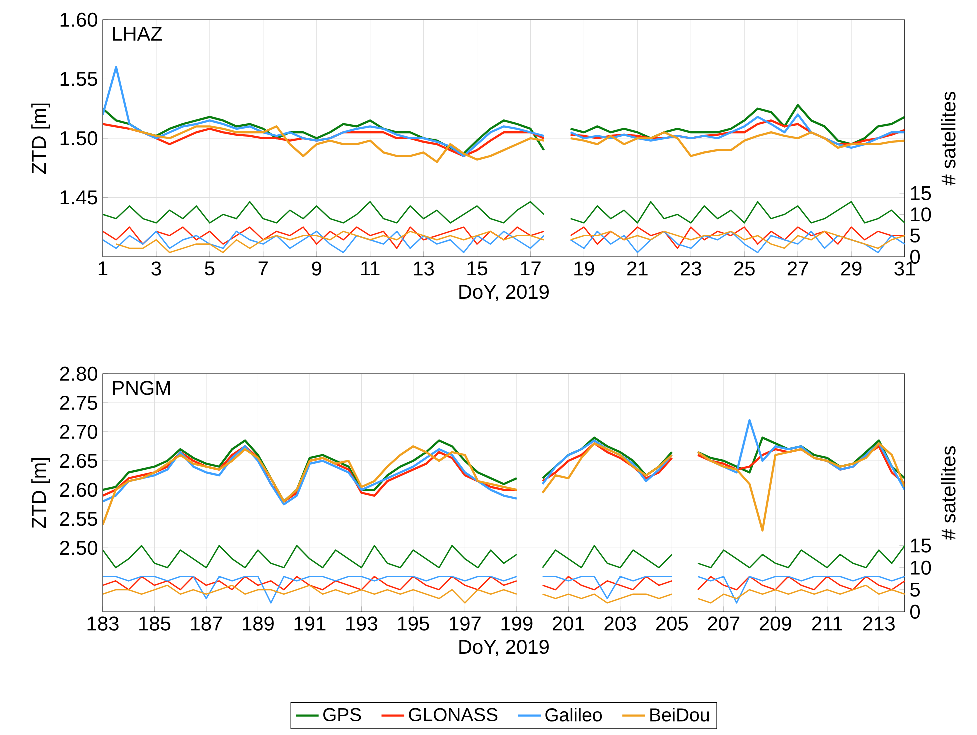 The image size is (977, 735). Describe the element at coordinates (851, 269) in the screenshot. I see `x-tick-label: 29` at that location.